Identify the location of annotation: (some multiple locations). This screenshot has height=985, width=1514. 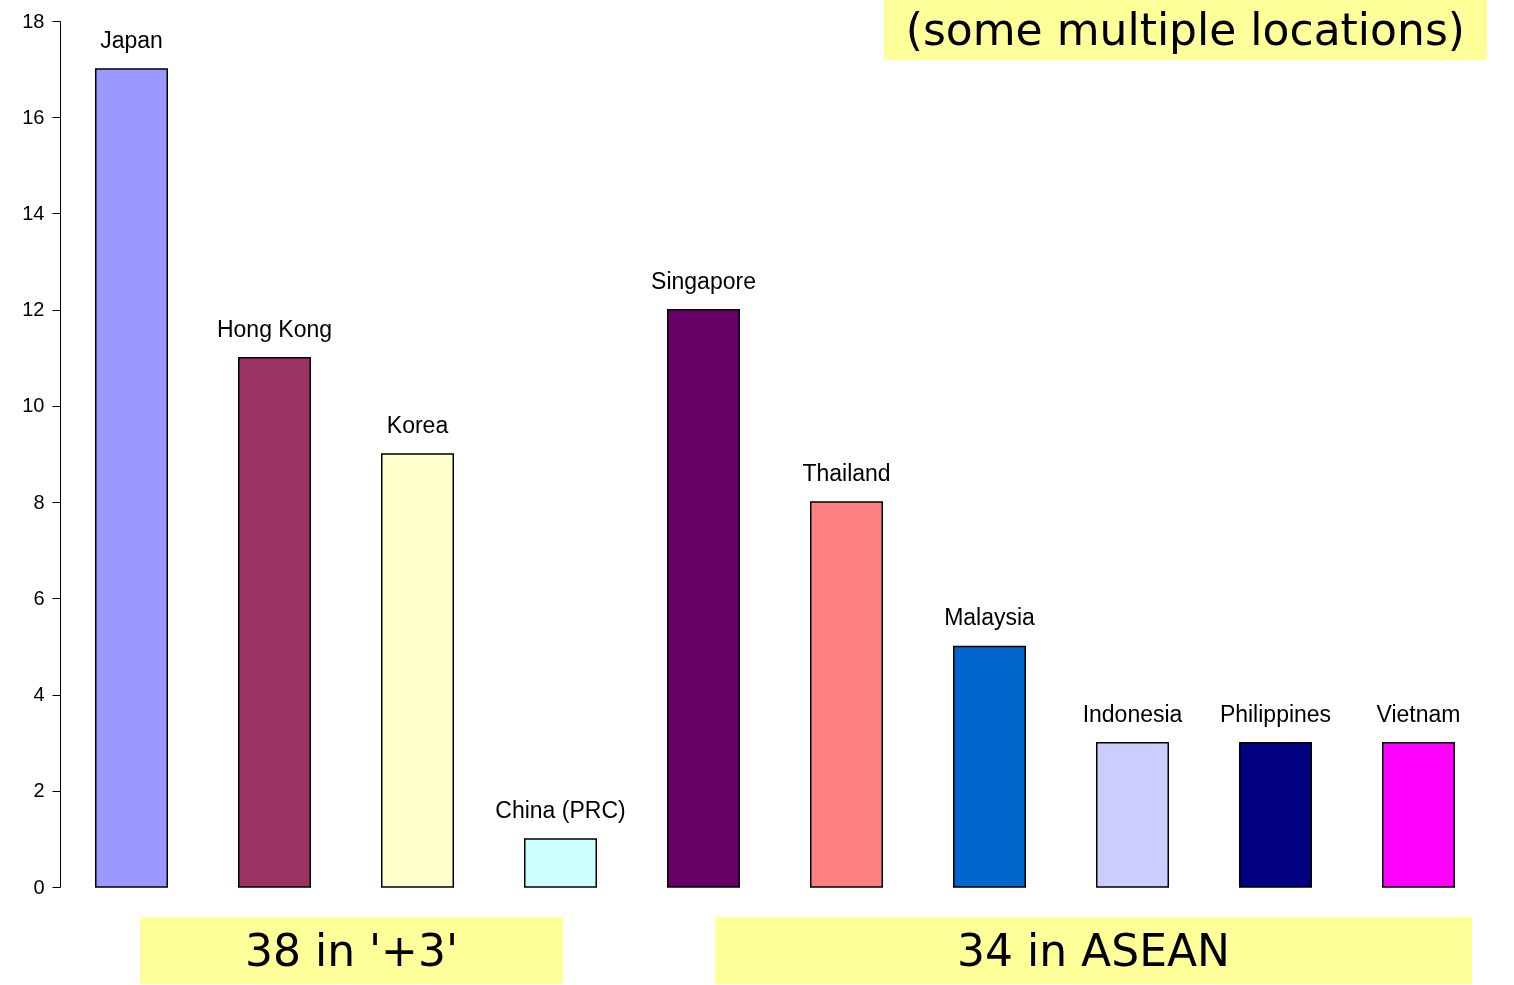
(1185, 30).